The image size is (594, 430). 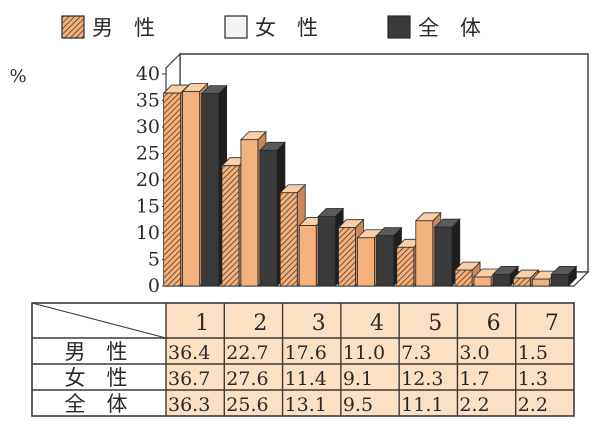 I want to click on table-cell: 9.1, so click(x=358, y=379).